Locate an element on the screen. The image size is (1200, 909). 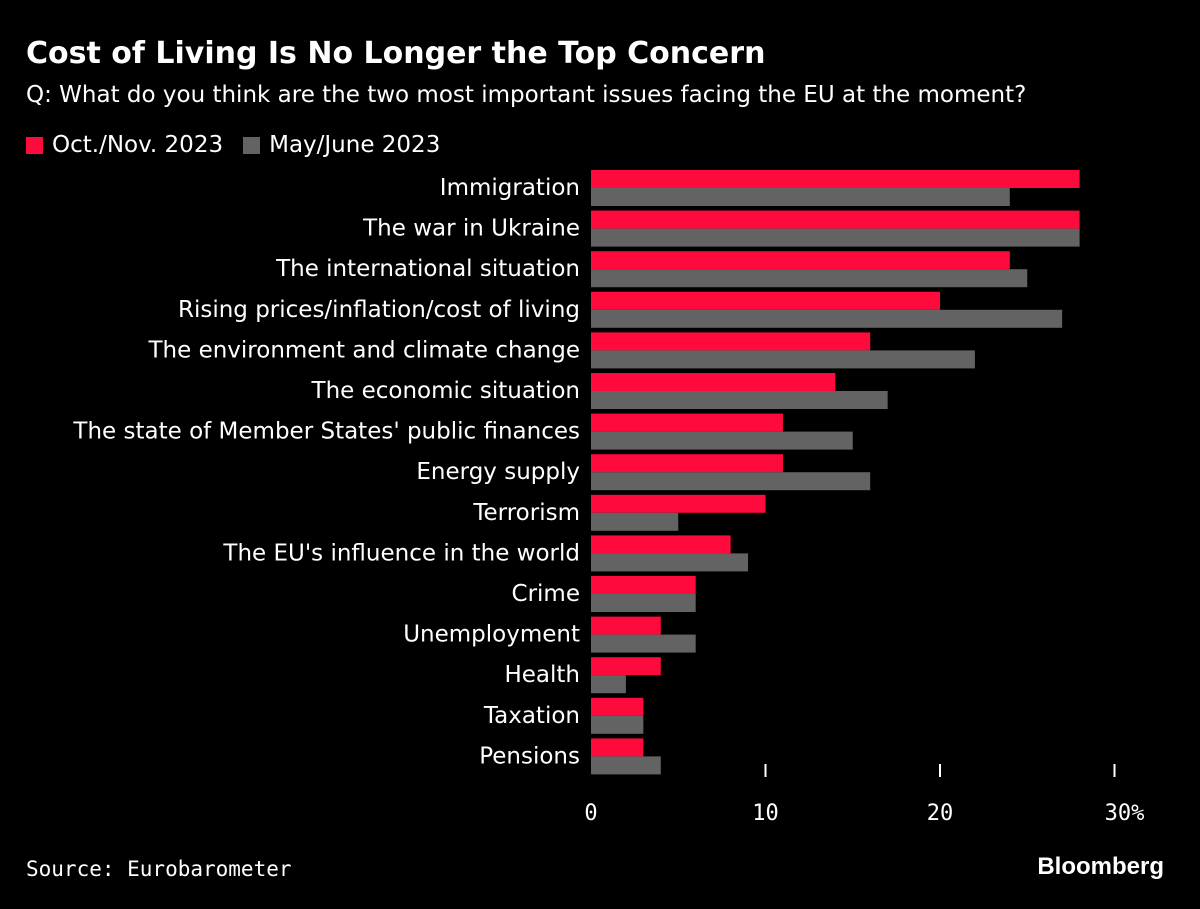
category-label: Unemployment is located at coordinates (491, 635).